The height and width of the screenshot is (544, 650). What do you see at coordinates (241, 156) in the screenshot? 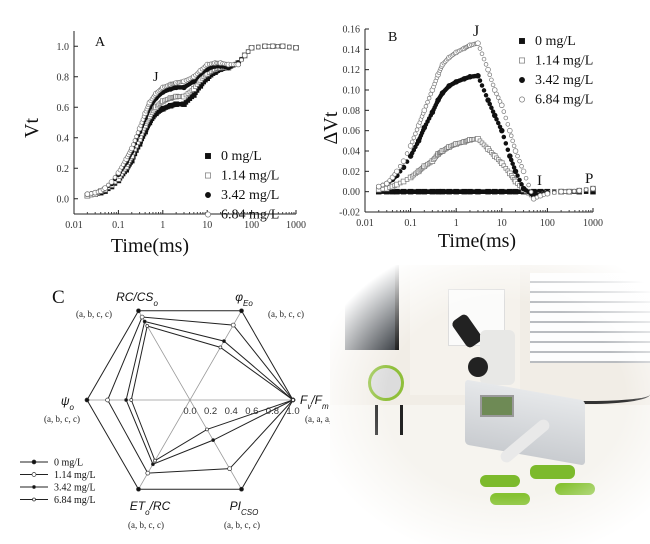
I see `legend-label: 0 mg/L` at bounding box center [241, 156].